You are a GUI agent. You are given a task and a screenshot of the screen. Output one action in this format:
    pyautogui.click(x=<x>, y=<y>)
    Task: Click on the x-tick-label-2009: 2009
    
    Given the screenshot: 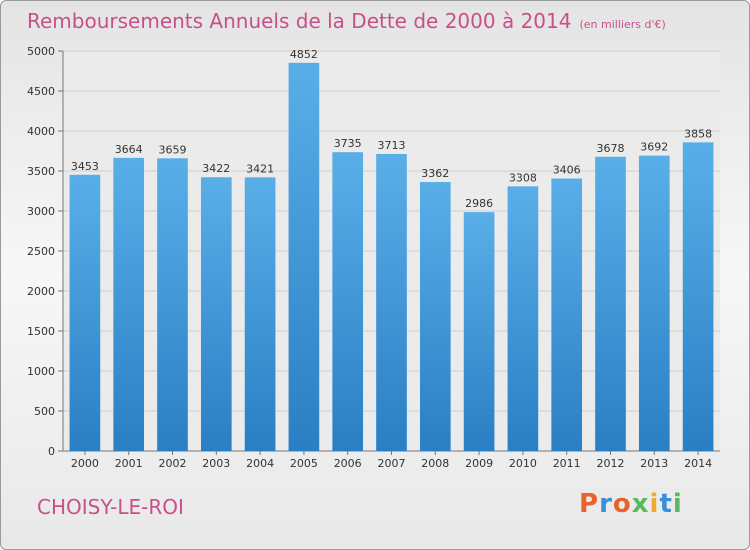 What is the action you would take?
    pyautogui.click(x=479, y=463)
    